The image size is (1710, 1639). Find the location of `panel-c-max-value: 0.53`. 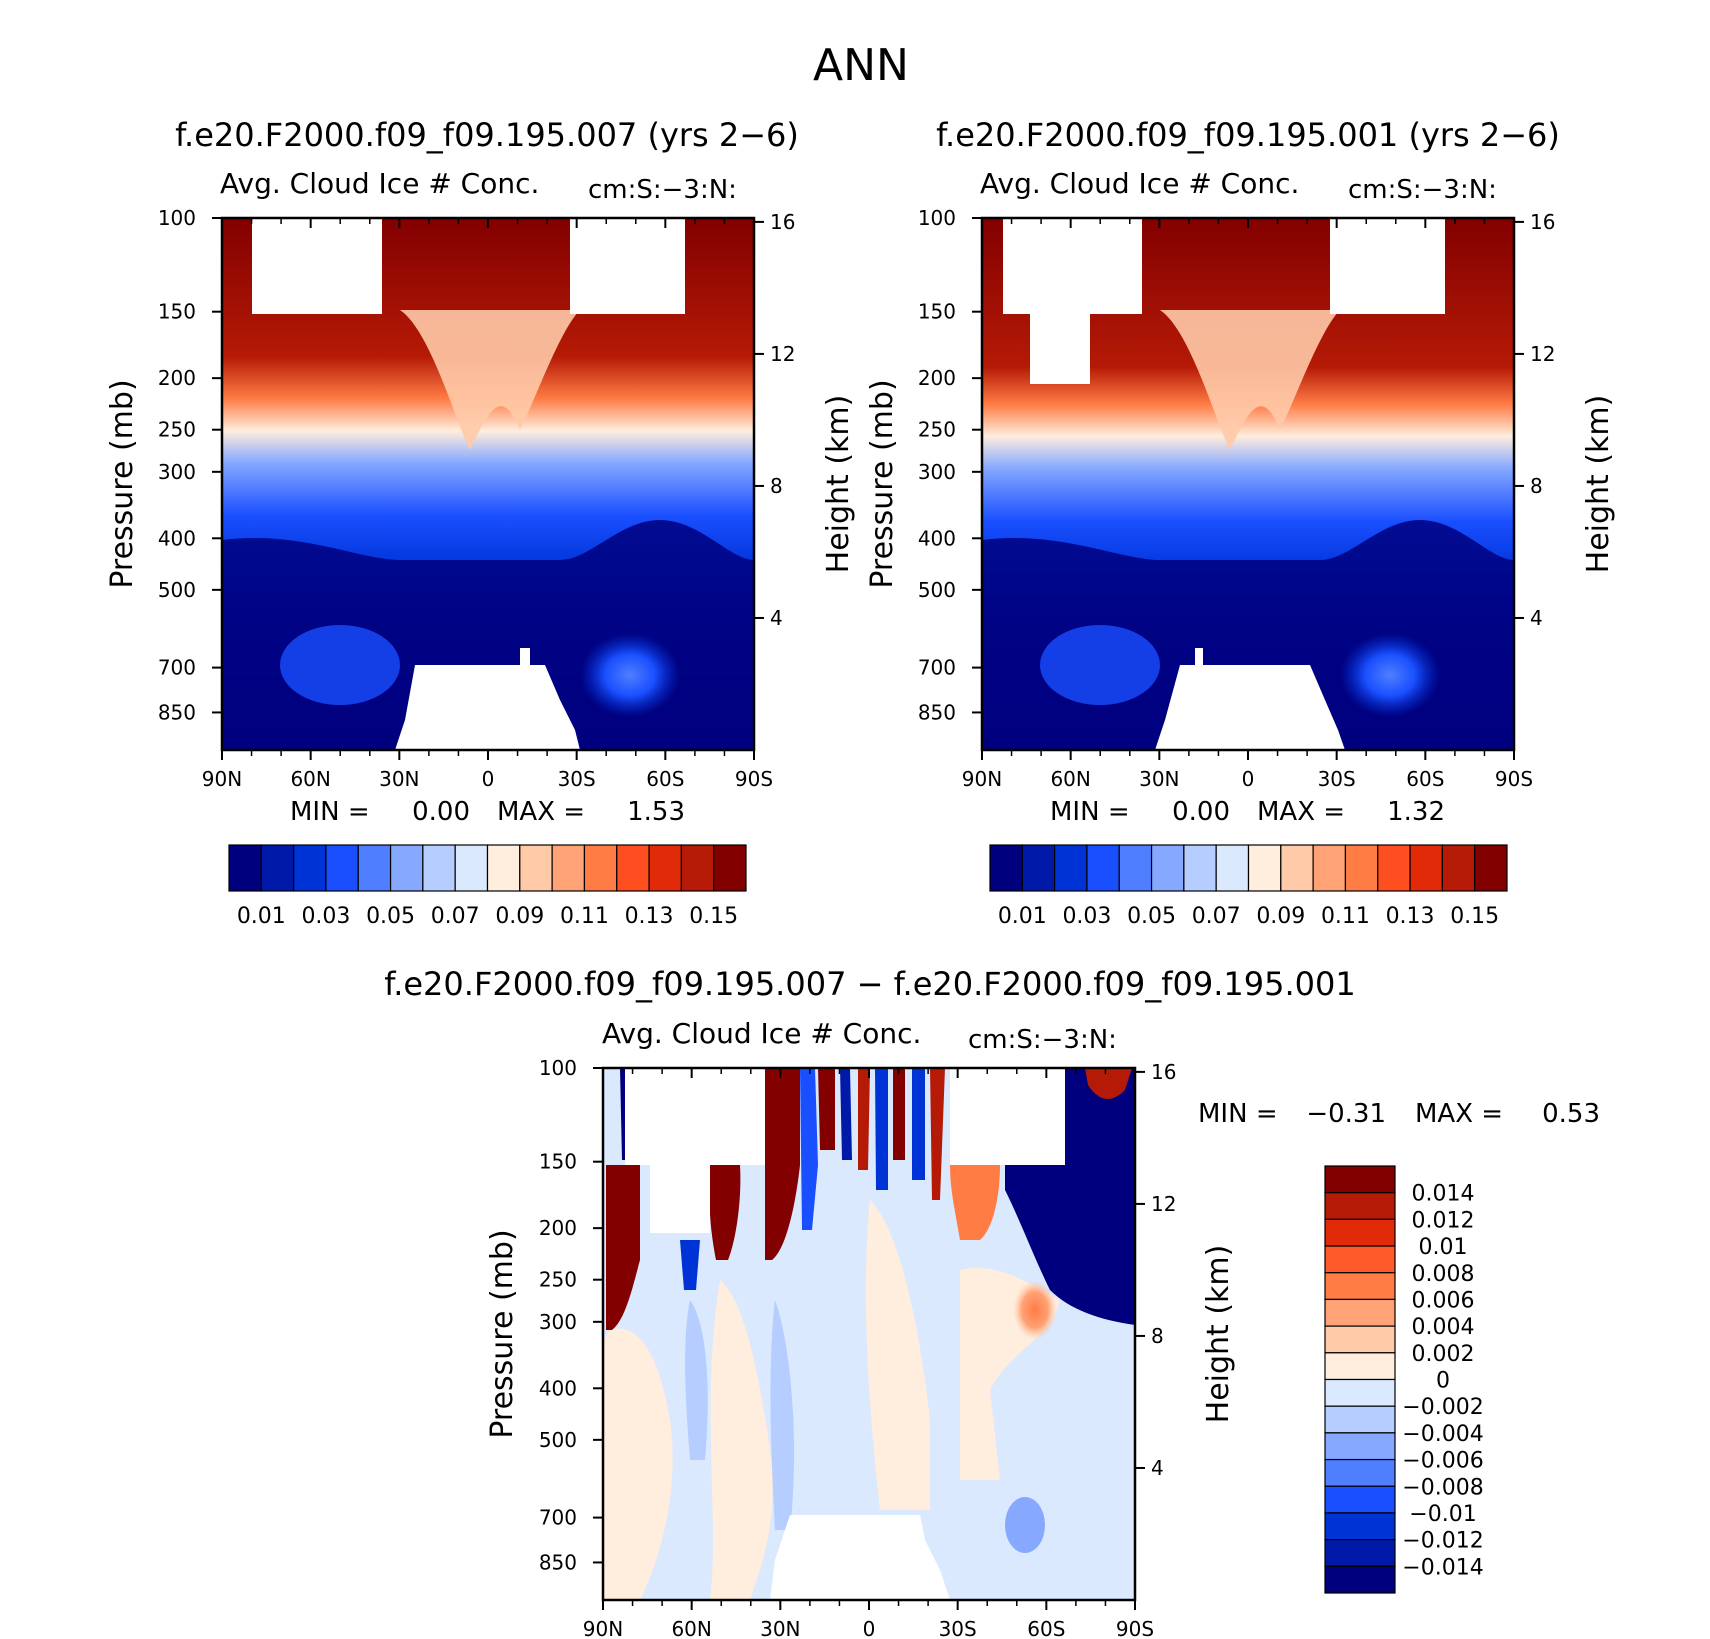

panel-c-max-value: 0.53 is located at coordinates (1571, 1114).